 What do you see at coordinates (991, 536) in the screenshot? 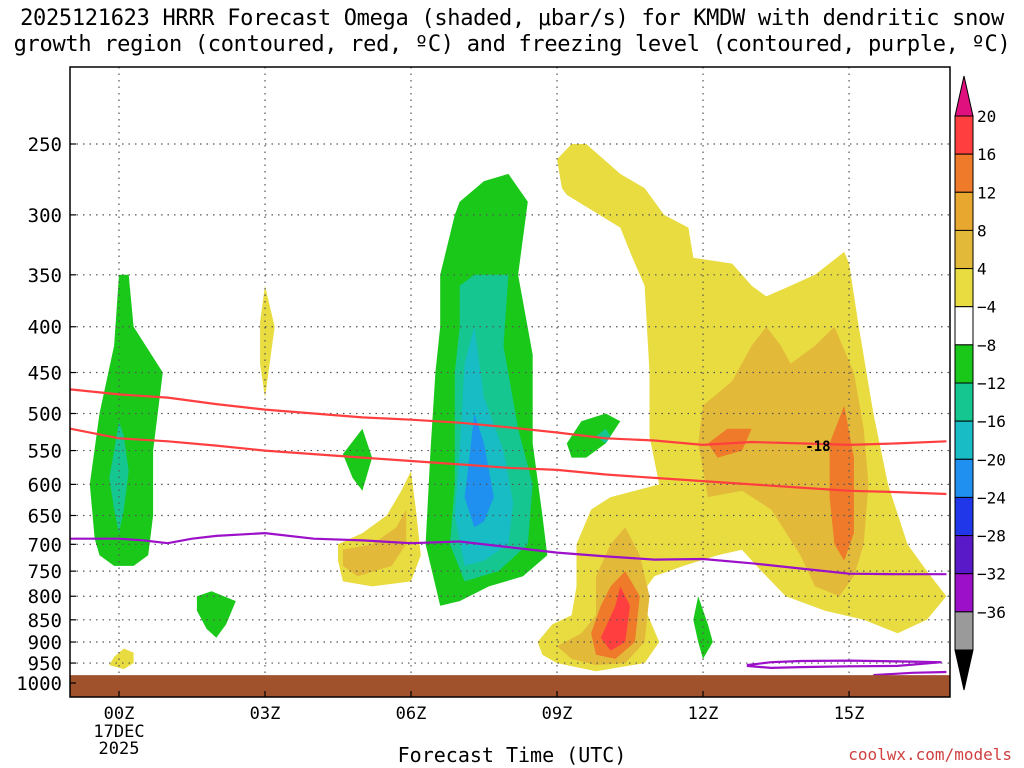
I see `colorbar-level-label: −28` at bounding box center [991, 536].